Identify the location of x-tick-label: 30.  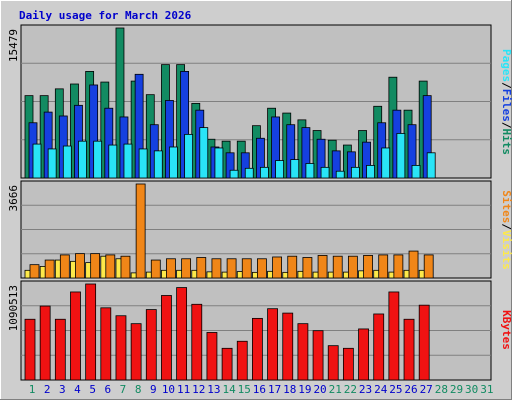
(471, 389).